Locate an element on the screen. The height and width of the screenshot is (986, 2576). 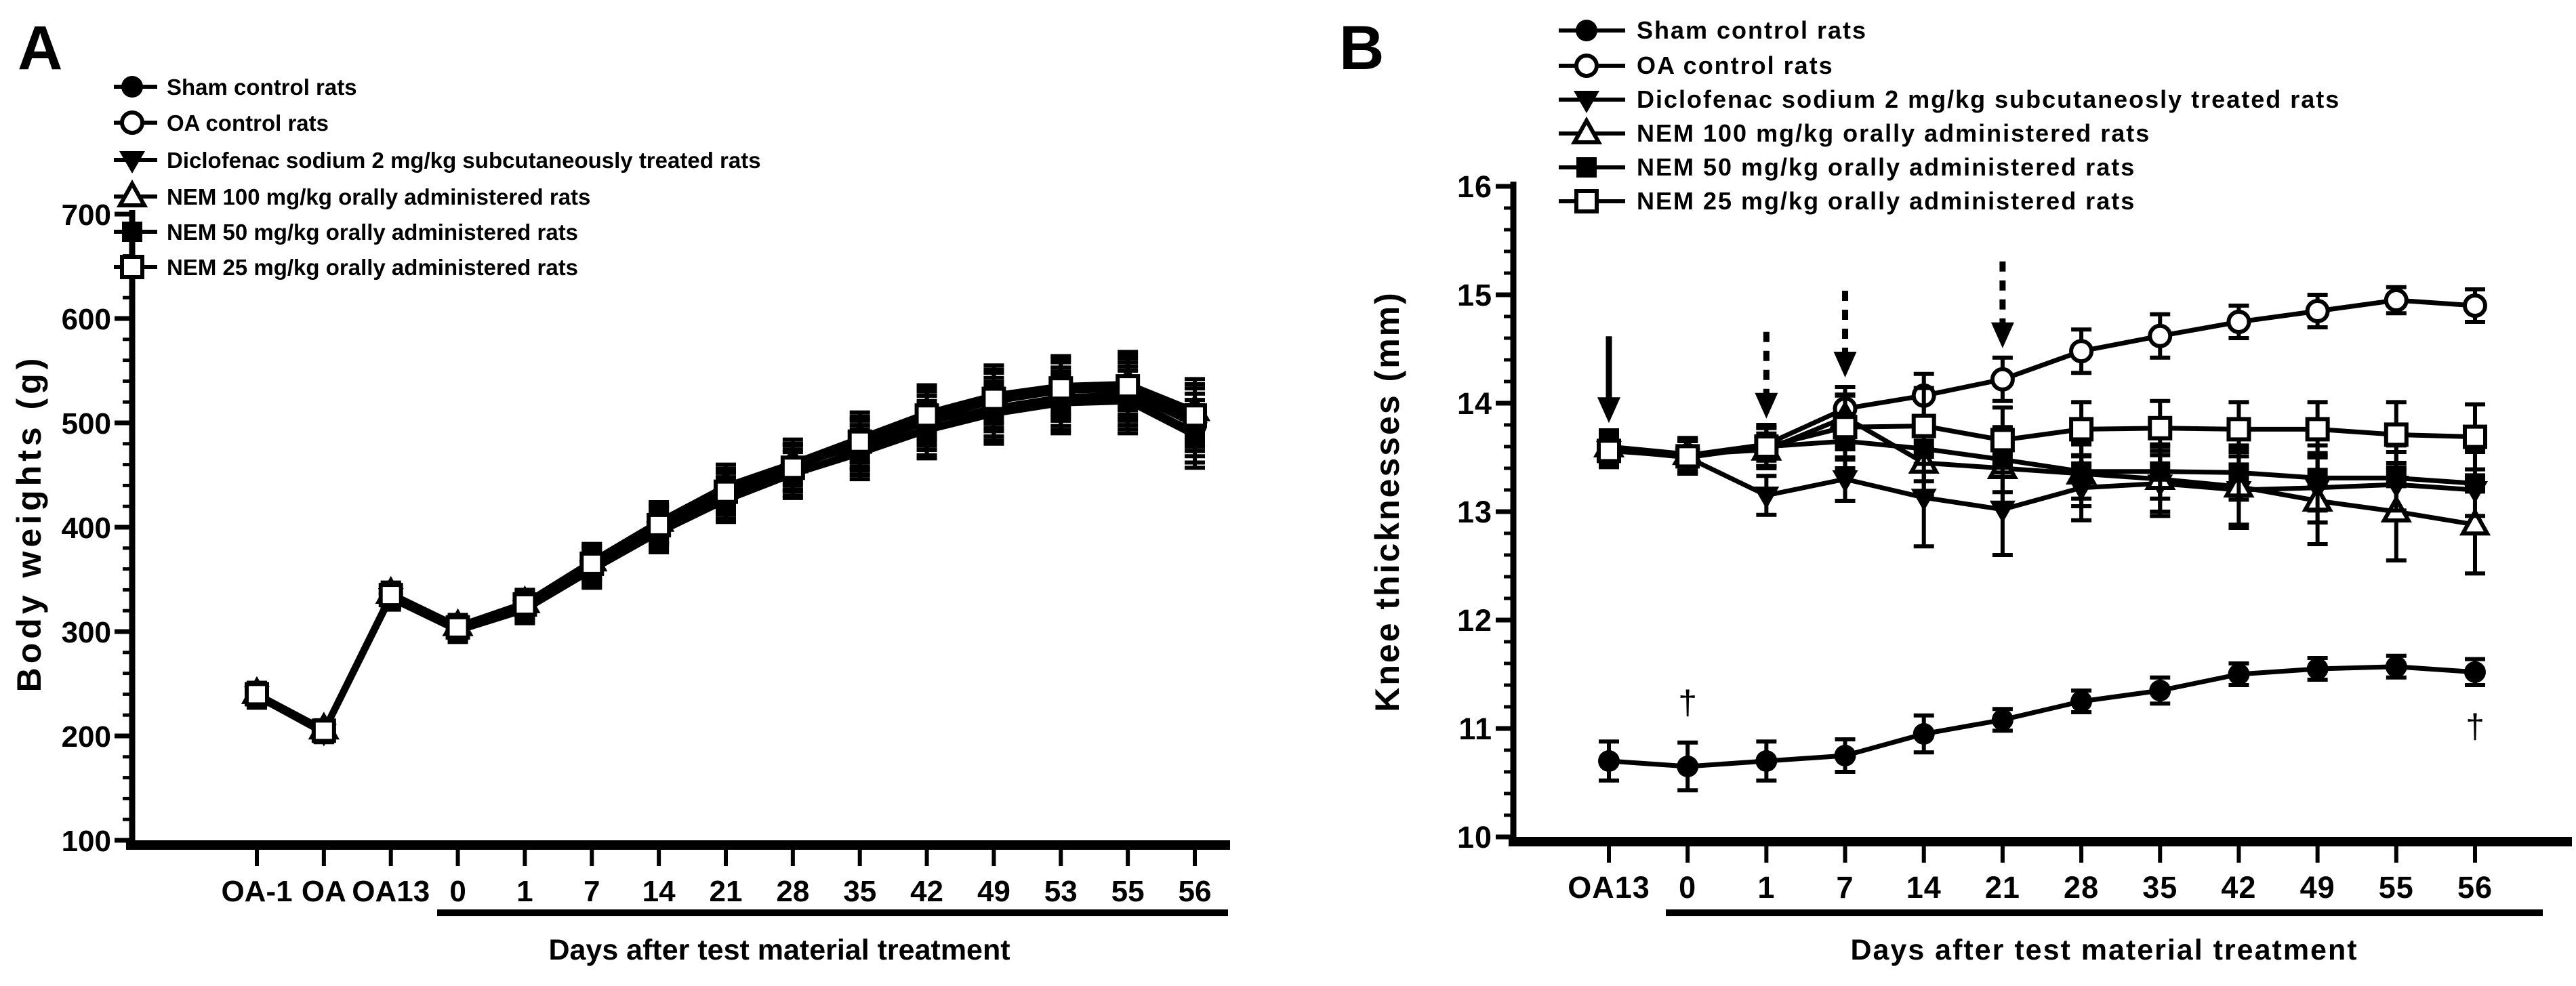
panel-a-label: A is located at coordinates (40, 49).